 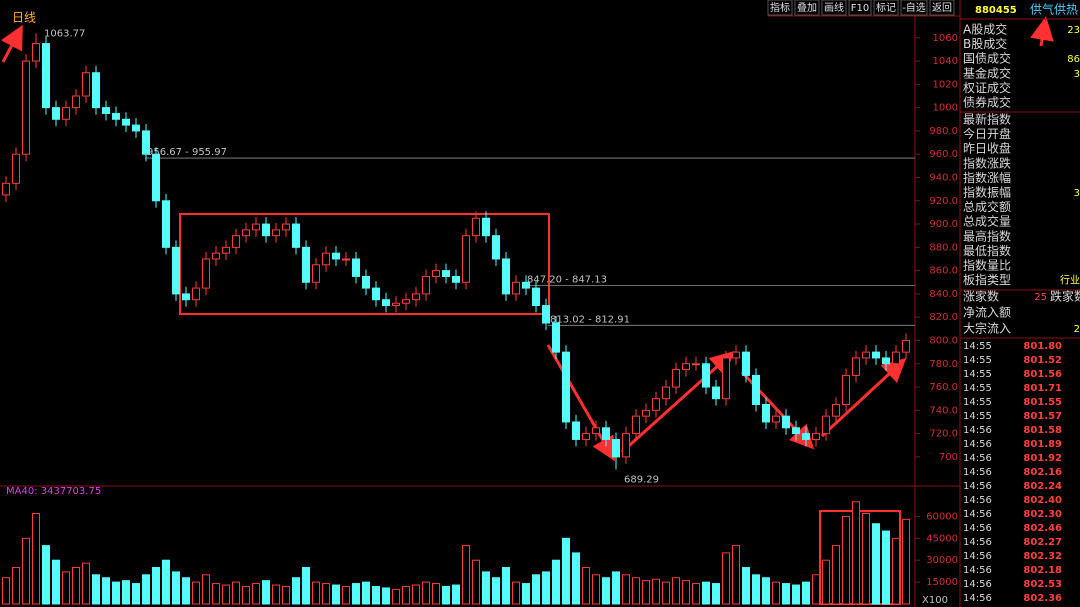 I want to click on toolbar-label: -自选, so click(x=914, y=7).